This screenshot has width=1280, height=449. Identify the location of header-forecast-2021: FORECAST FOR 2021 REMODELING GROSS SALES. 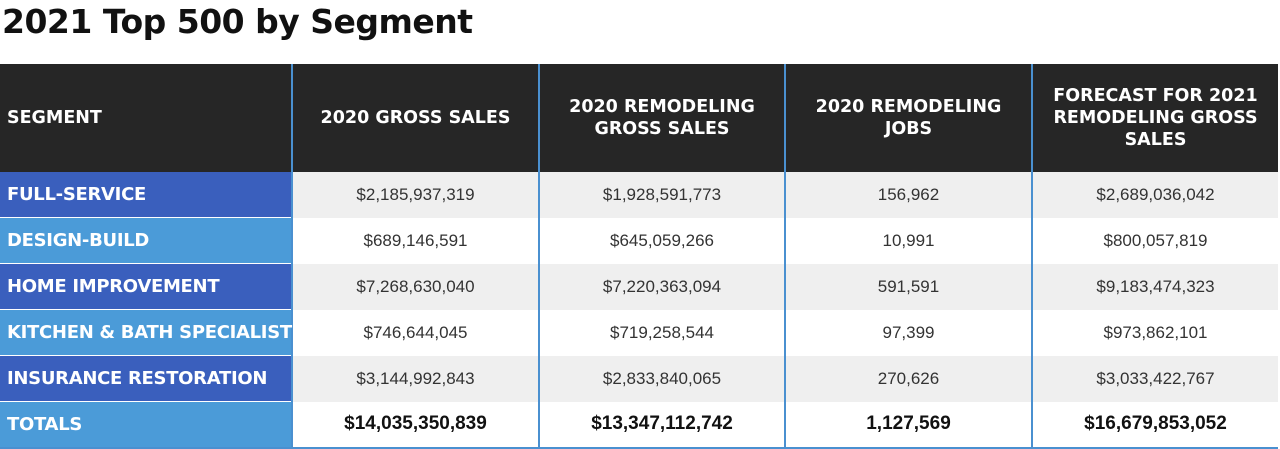
(1154, 118).